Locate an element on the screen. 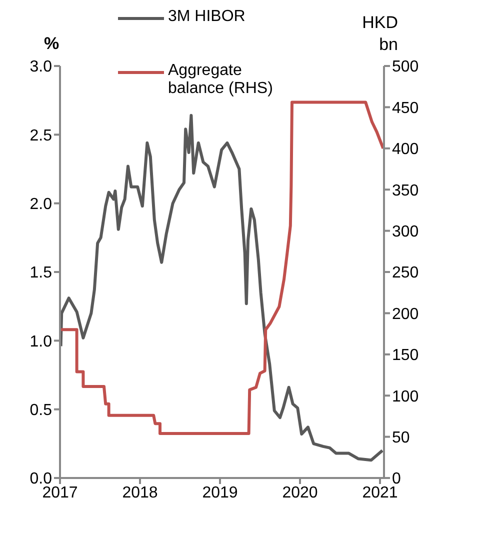  y2-tick-label: 250 is located at coordinates (405, 273).